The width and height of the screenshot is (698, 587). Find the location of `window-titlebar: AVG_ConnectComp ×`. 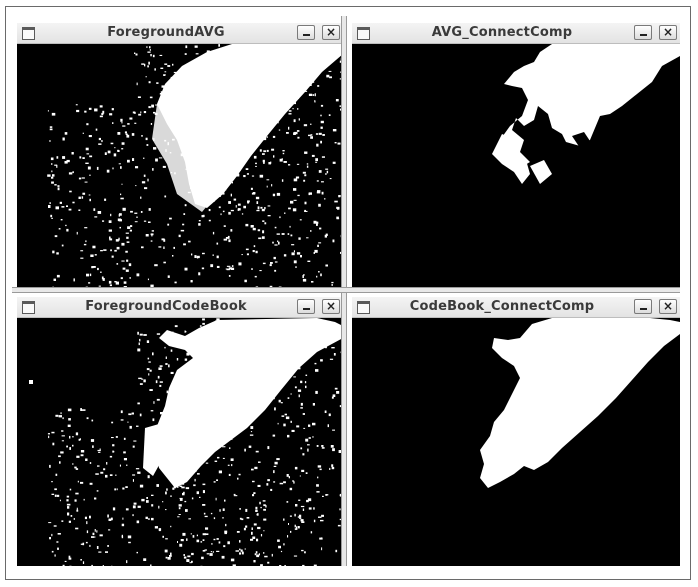

window-titlebar: AVG_ConnectComp × is located at coordinates (516, 33).